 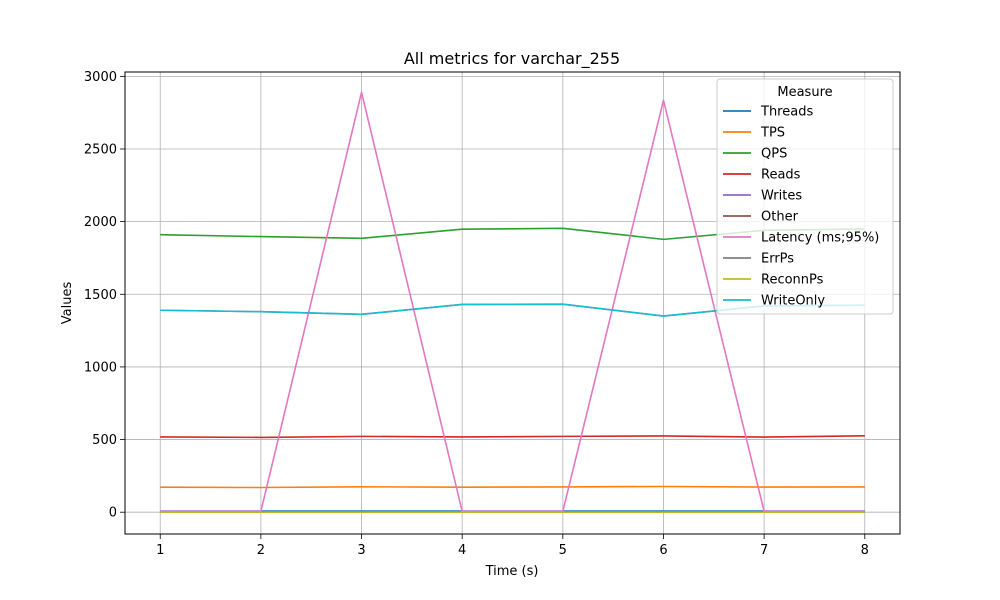 What do you see at coordinates (512, 571) in the screenshot?
I see `x-axis-title: Time (s)` at bounding box center [512, 571].